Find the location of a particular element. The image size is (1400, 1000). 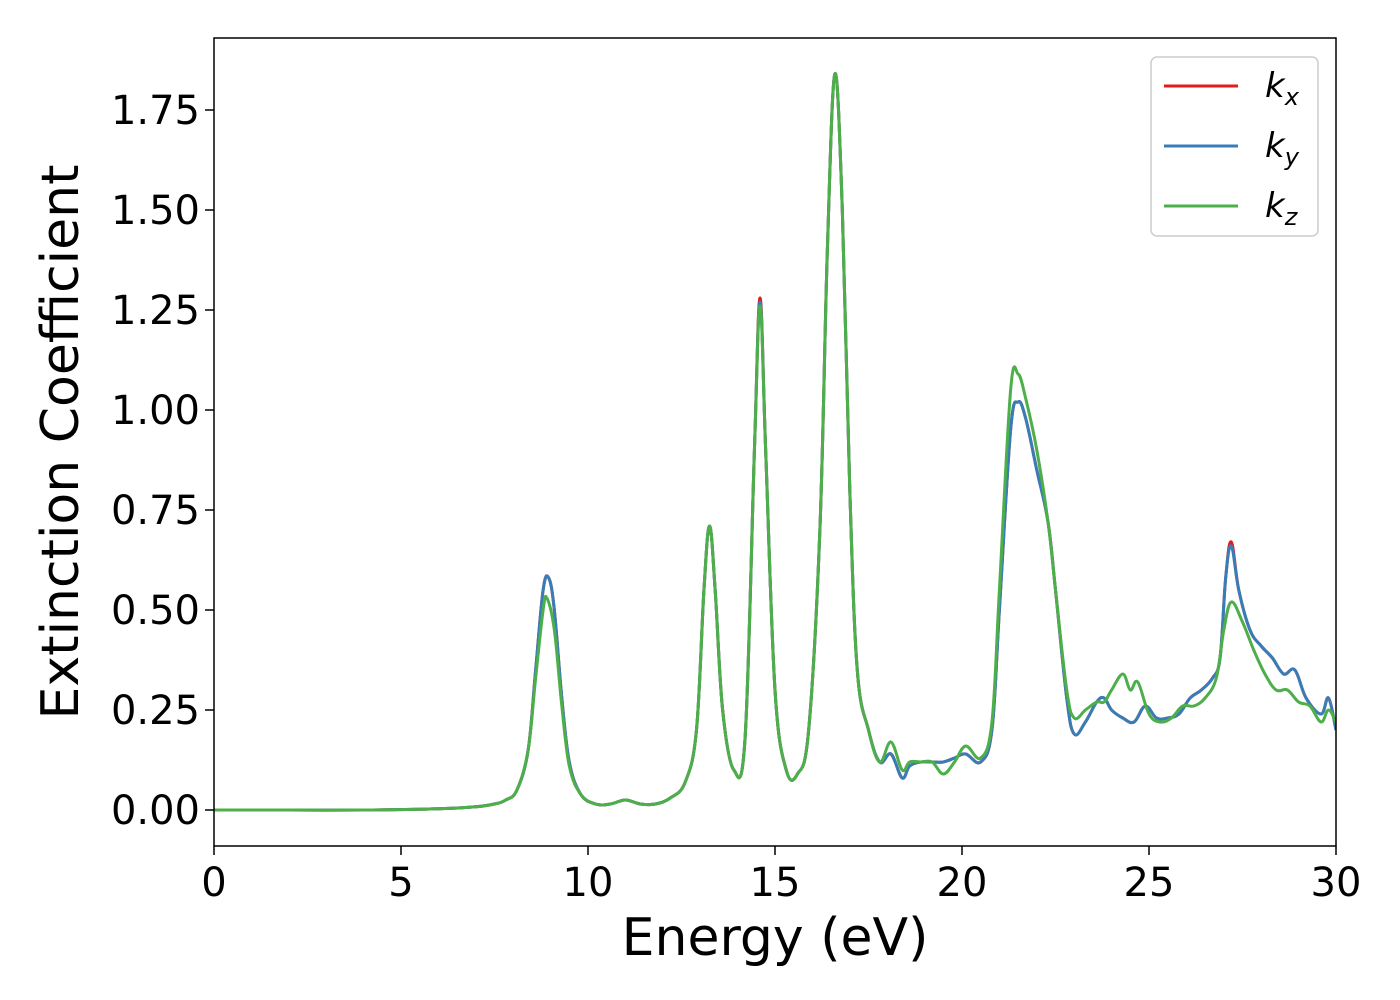

y-tick-label: 0.75 is located at coordinates (155, 511).